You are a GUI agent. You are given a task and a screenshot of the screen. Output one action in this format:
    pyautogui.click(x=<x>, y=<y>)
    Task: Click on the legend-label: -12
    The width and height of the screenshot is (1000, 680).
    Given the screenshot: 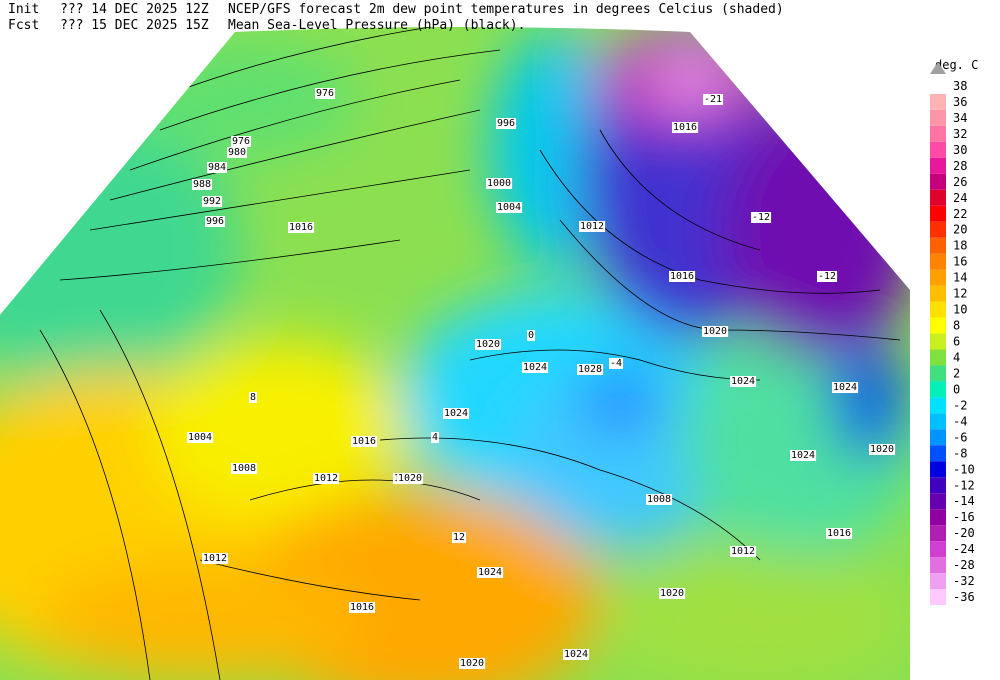 What is the action you would take?
    pyautogui.click(x=964, y=485)
    